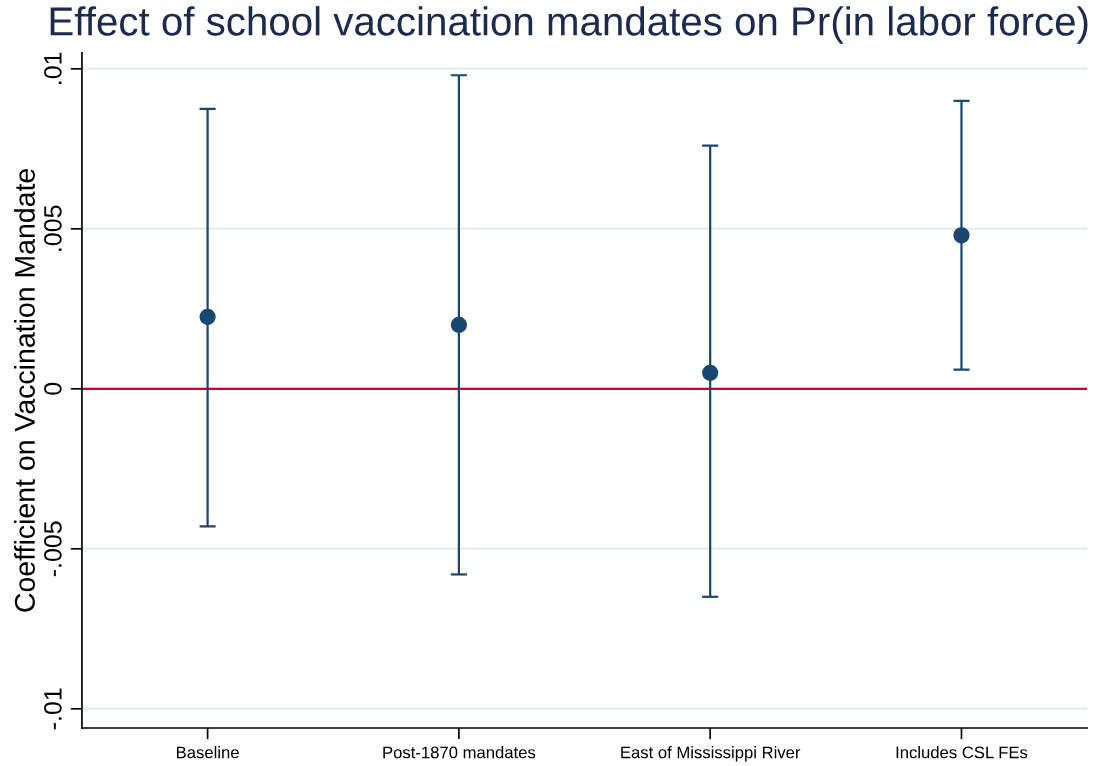  I want to click on x-tick-label: Includes CSL FEs, so click(962, 752).